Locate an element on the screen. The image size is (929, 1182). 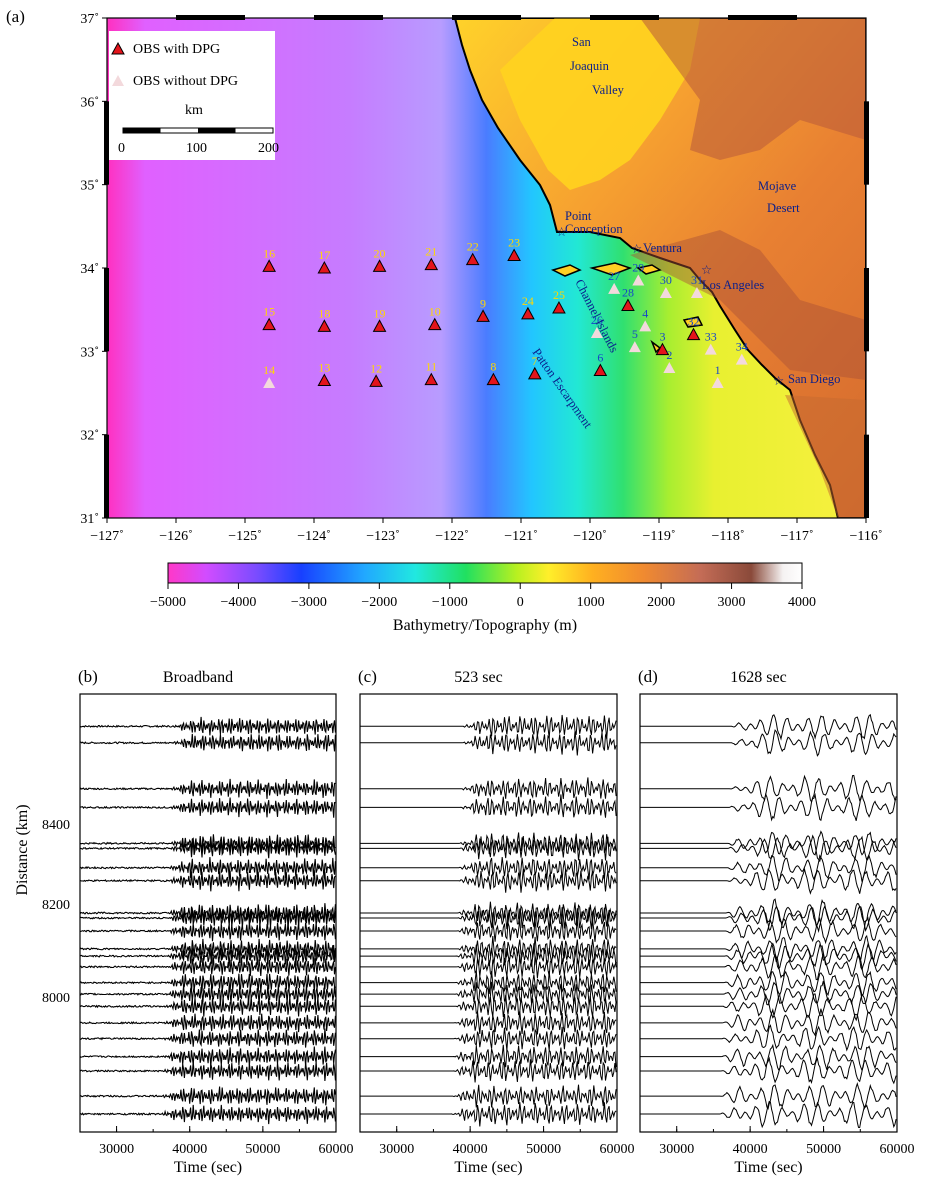
legend-without-dpg: OBS without DPG is located at coordinates (185, 81).